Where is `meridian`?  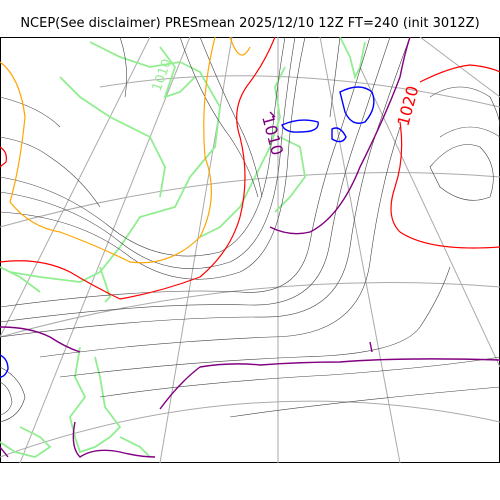 meridian is located at coordinates (360, 250).